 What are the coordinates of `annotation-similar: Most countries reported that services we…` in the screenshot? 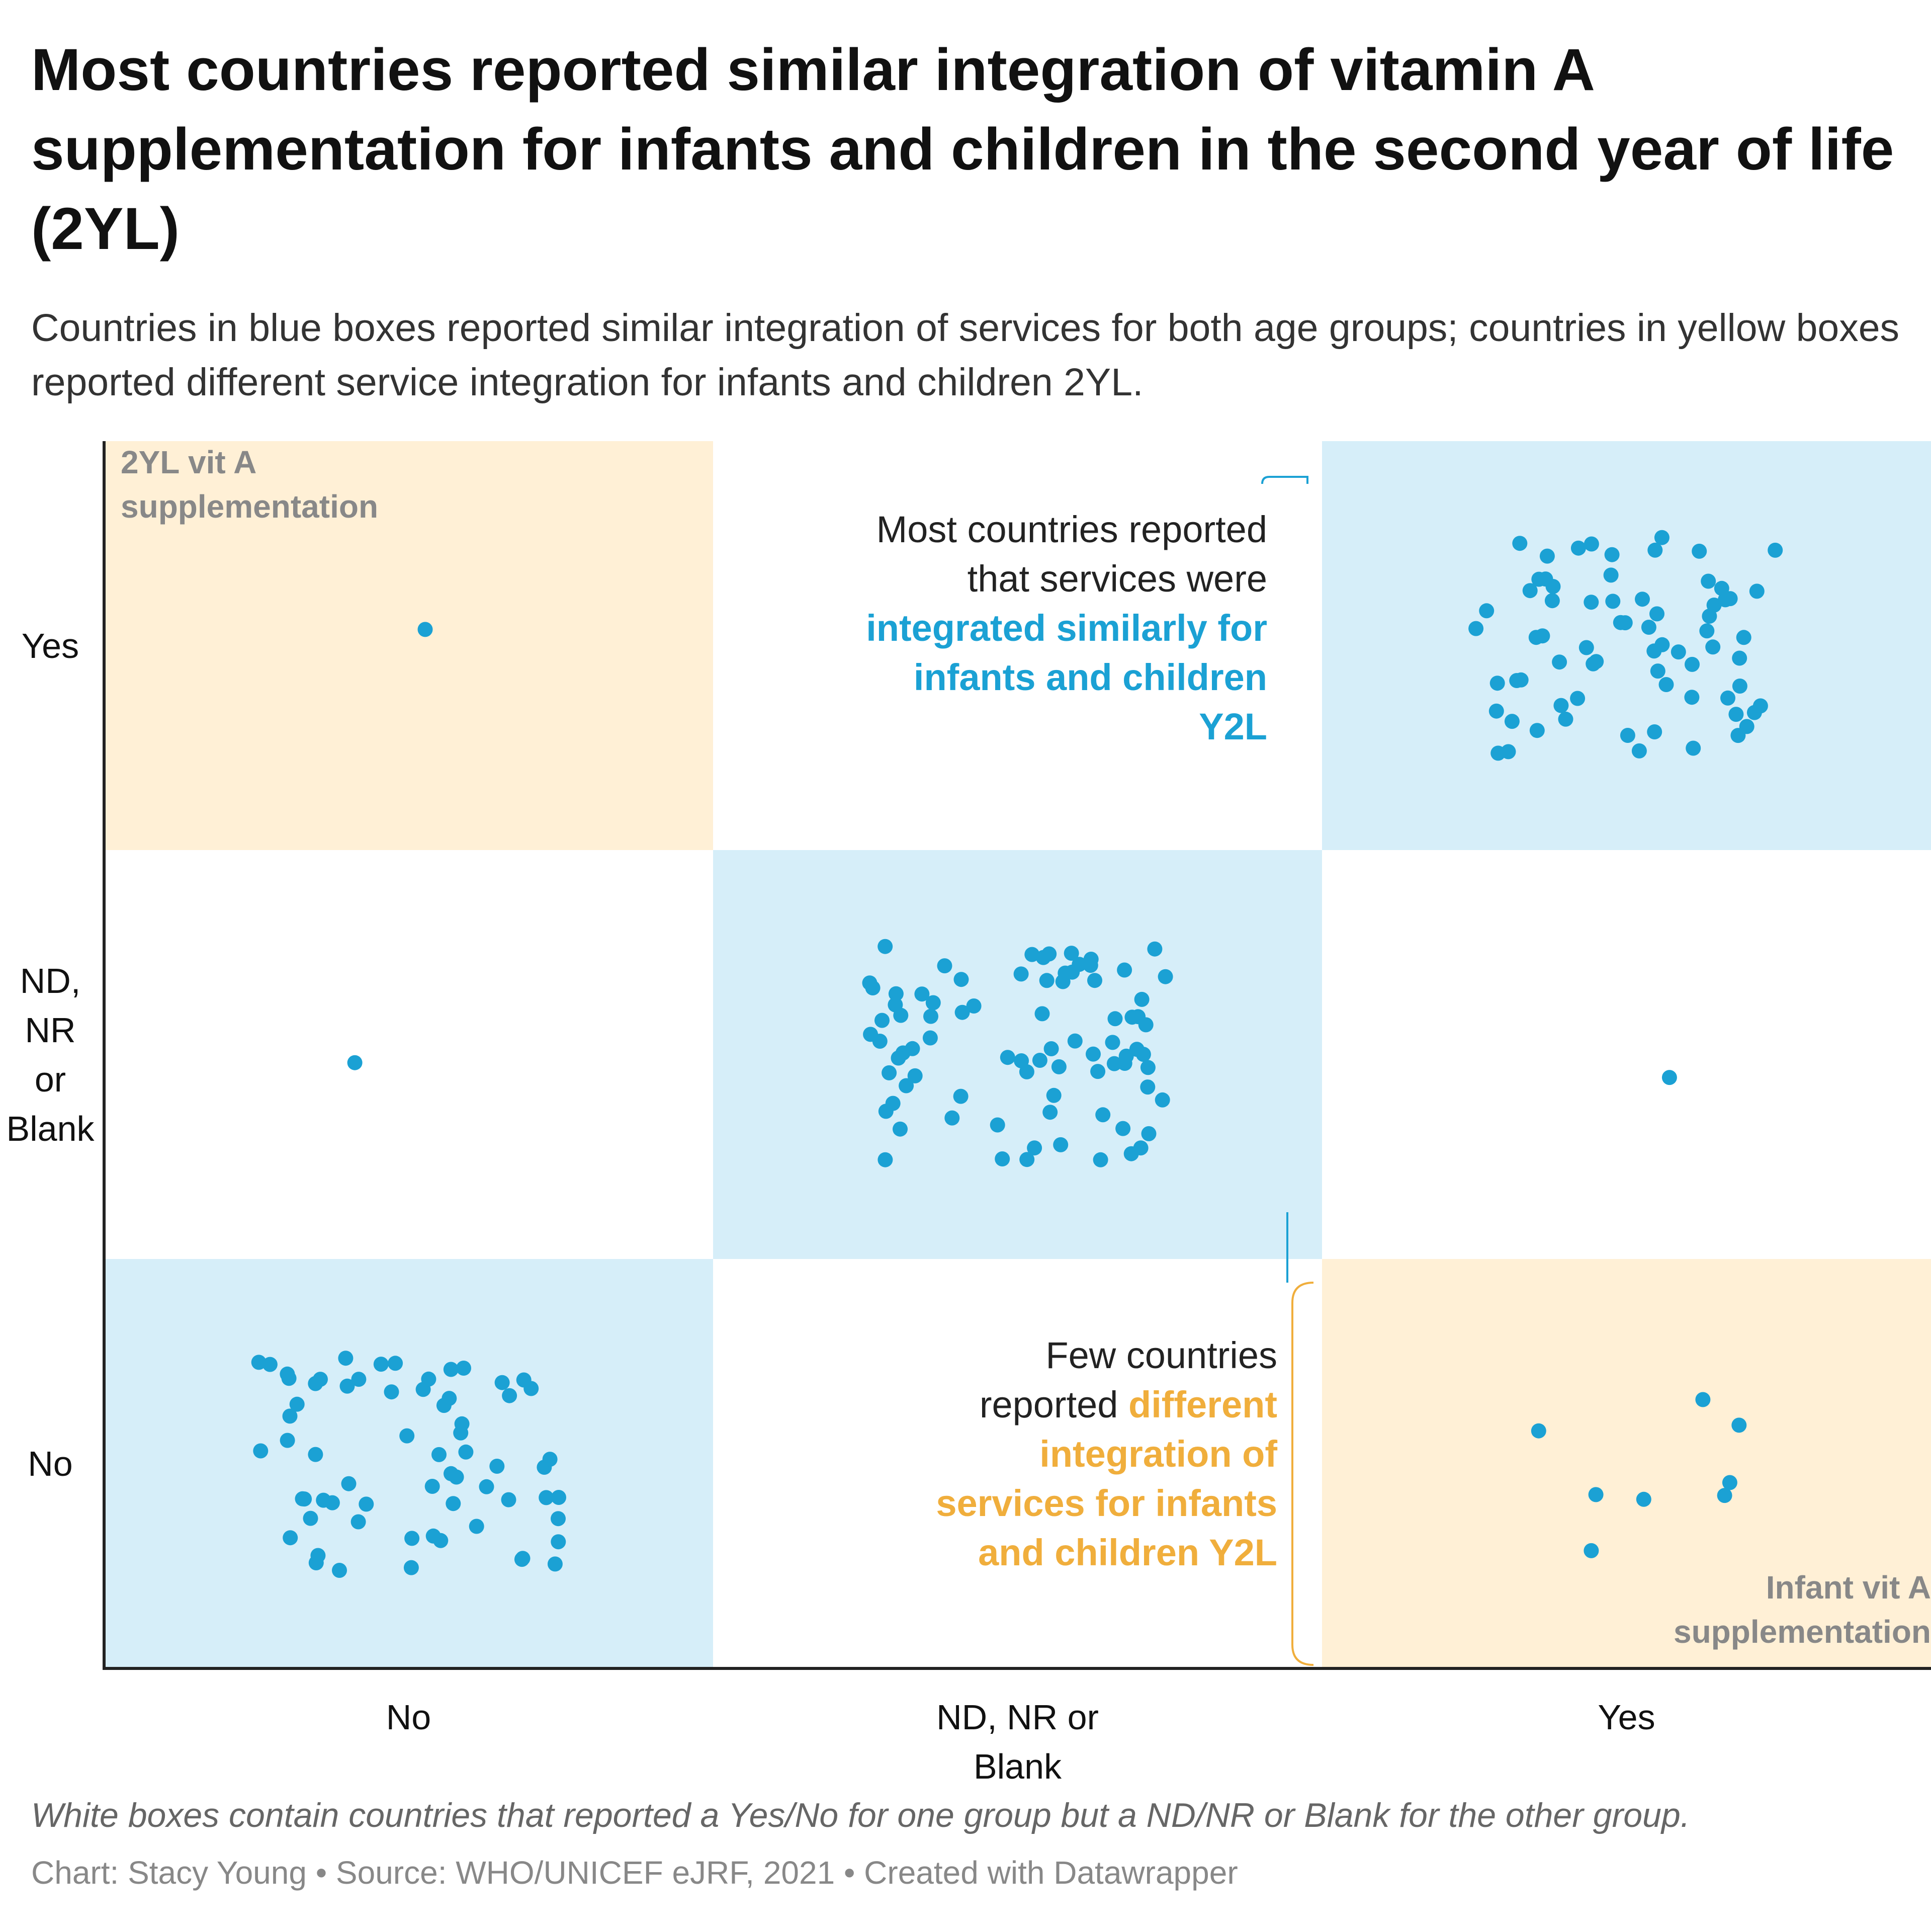 It's located at (1061, 628).